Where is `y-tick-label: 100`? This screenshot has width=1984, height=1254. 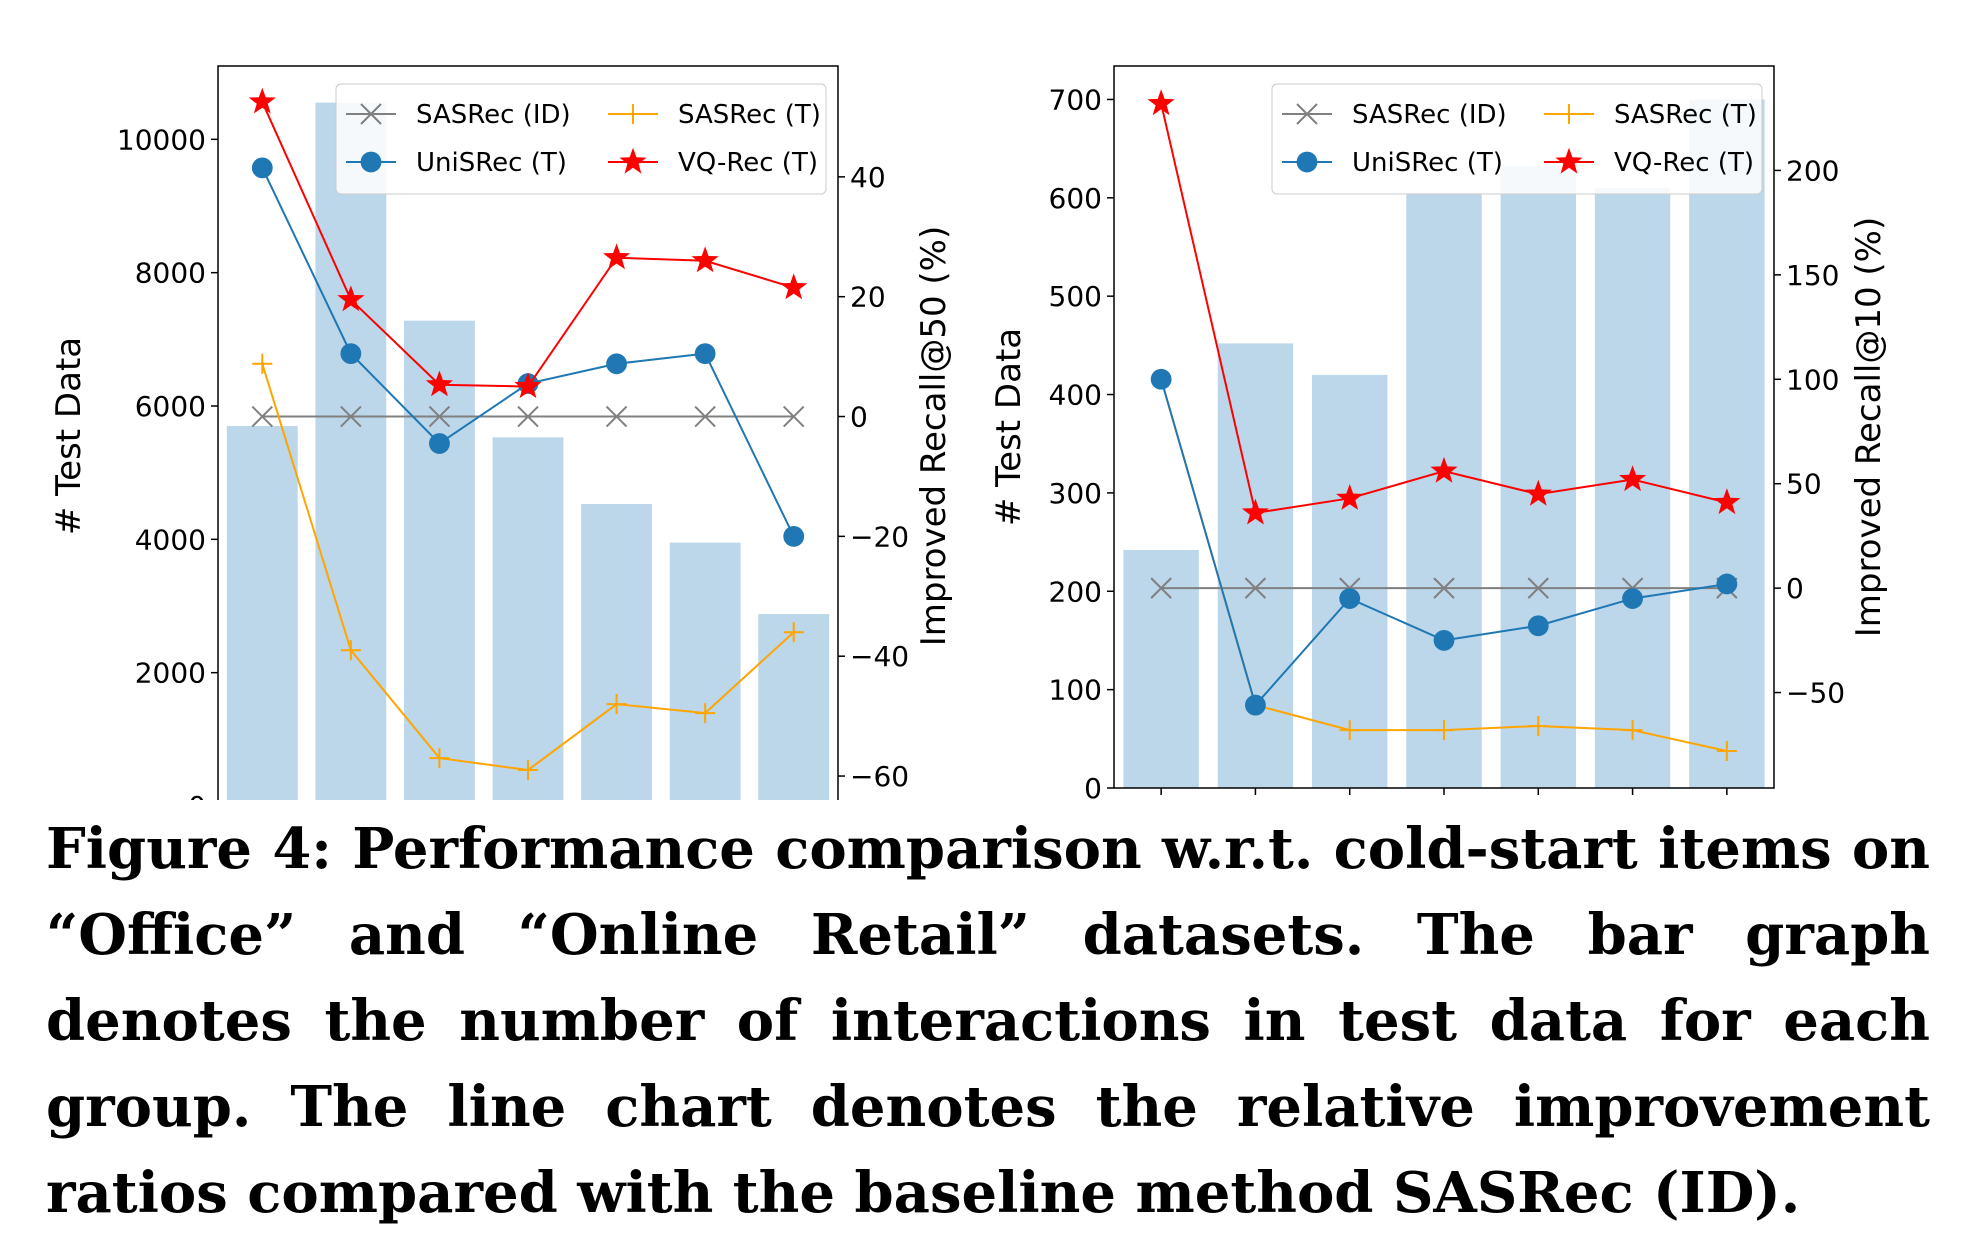 y-tick-label: 100 is located at coordinates (1075, 690).